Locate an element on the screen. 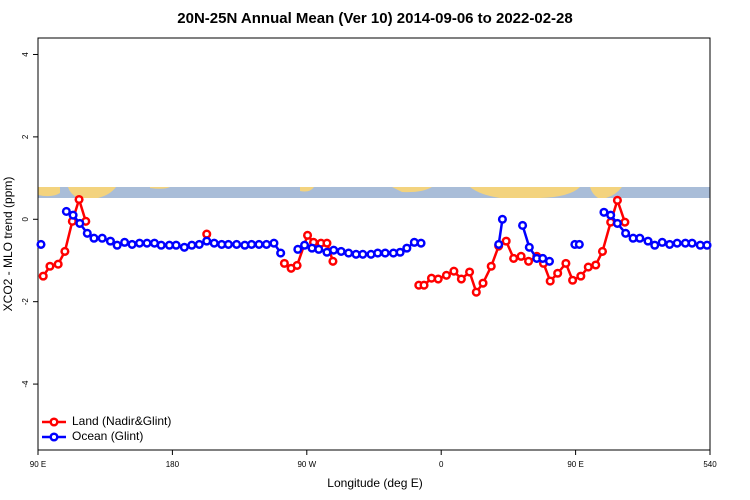  x-axis-label: Longitude (deg E) is located at coordinates (374, 483).